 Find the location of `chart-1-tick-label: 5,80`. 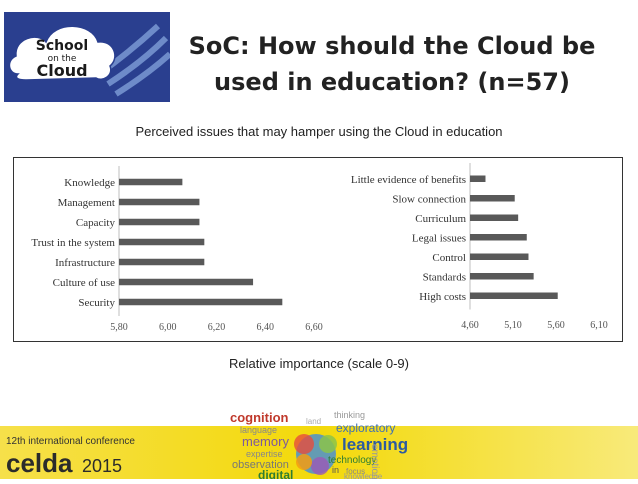

chart-1-tick-label: 5,80 is located at coordinates (119, 327).